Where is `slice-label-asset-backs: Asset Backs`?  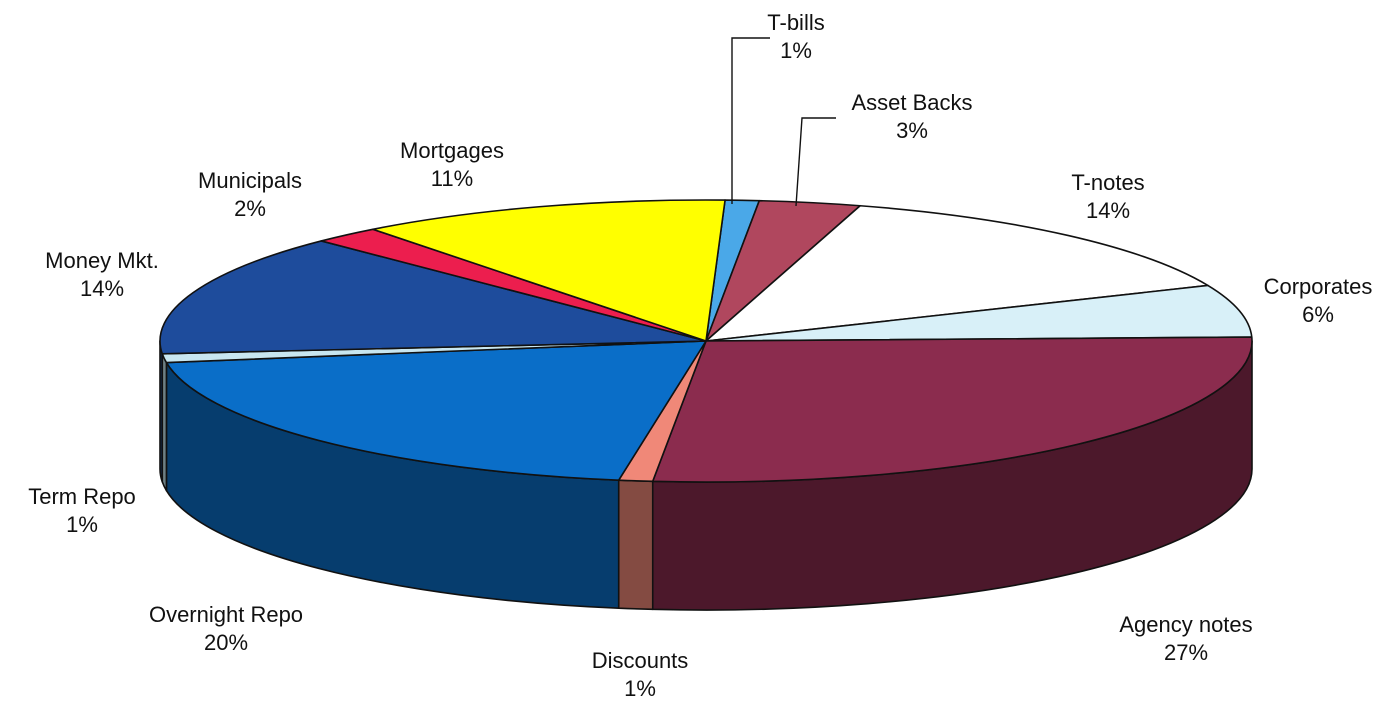 slice-label-asset-backs: Asset Backs is located at coordinates (911, 102).